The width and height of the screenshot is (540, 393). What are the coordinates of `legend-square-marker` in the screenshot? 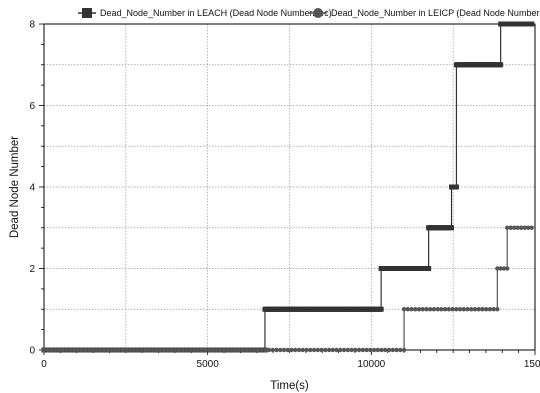 It's located at (87, 13).